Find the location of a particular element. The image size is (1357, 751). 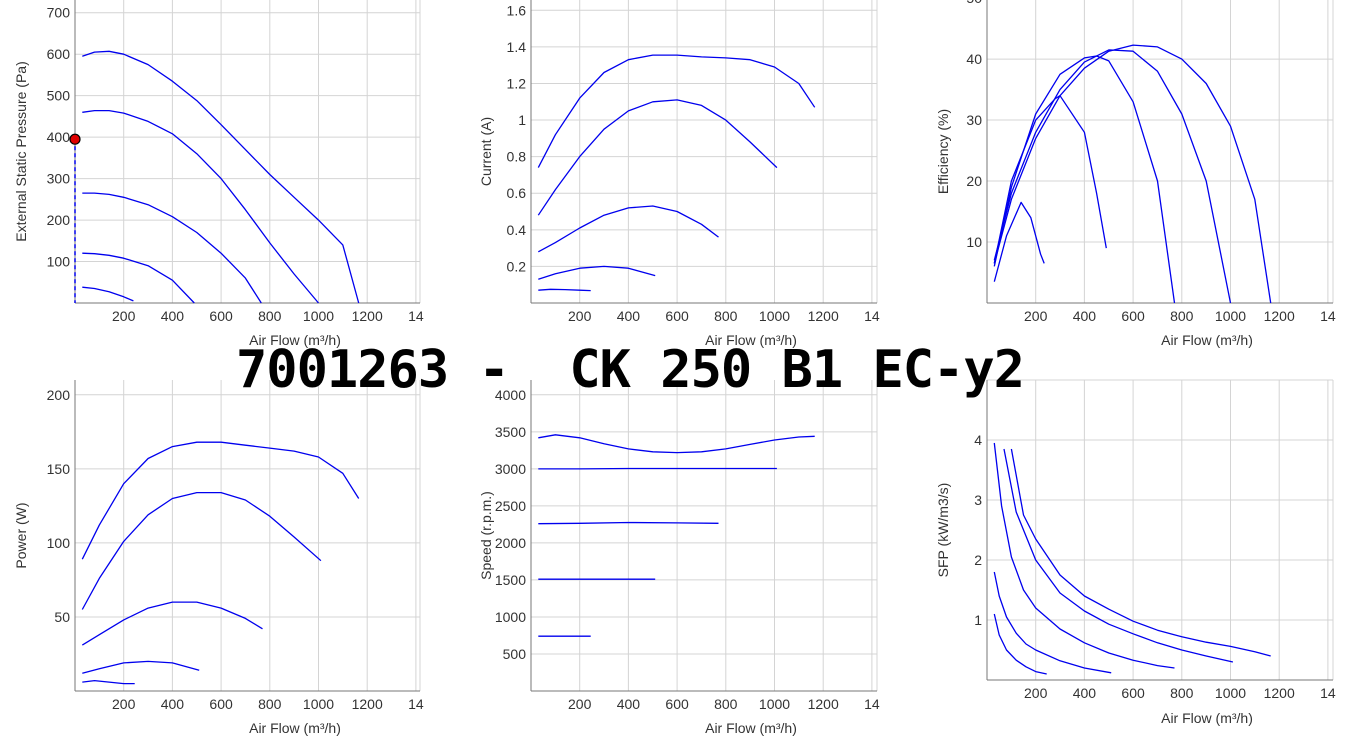

y-tick-label: 150 is located at coordinates (59, 469).